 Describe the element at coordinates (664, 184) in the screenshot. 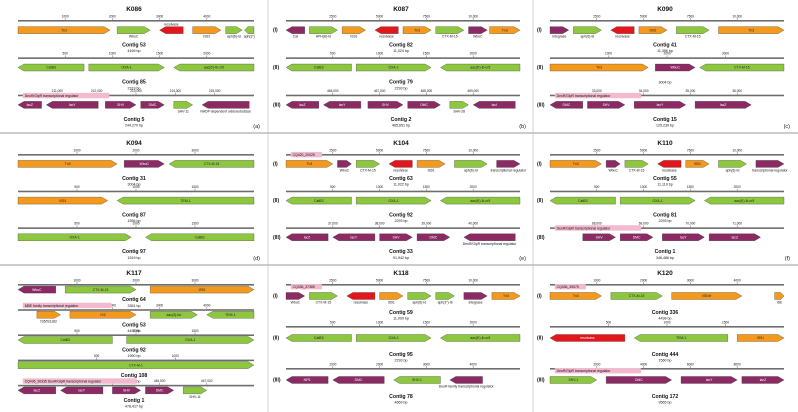

I see `contig-size: 11,119 bp` at that location.